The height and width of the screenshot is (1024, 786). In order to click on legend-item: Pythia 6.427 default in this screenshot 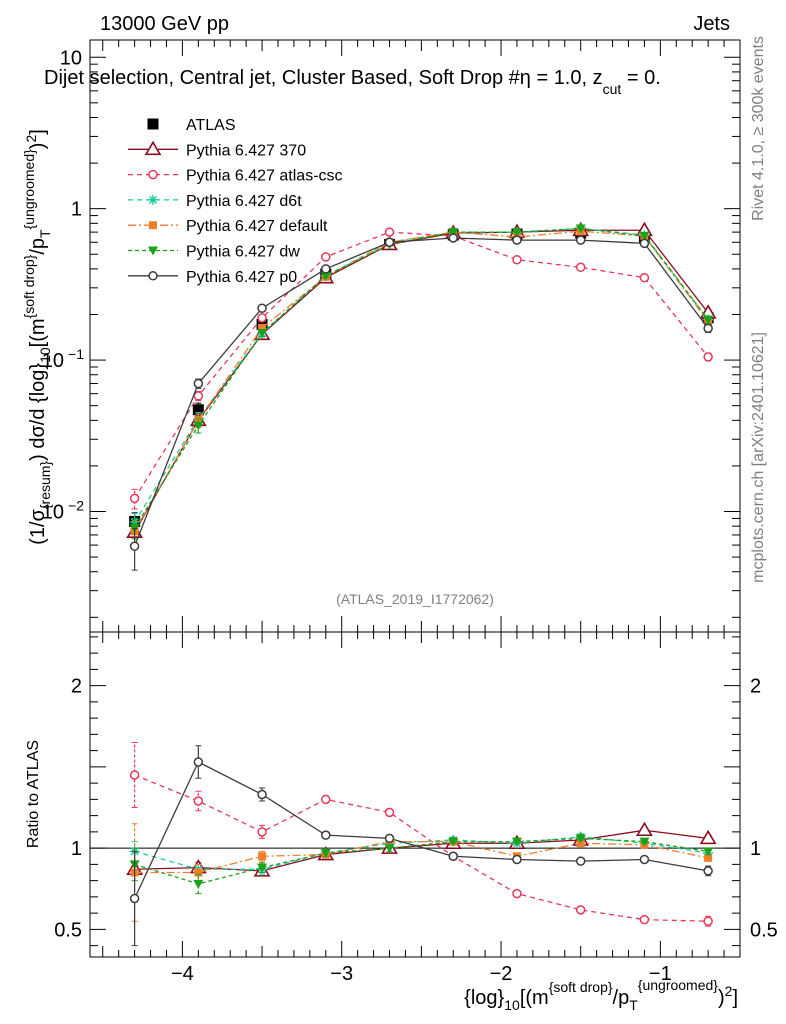, I will do `click(228, 226)`.